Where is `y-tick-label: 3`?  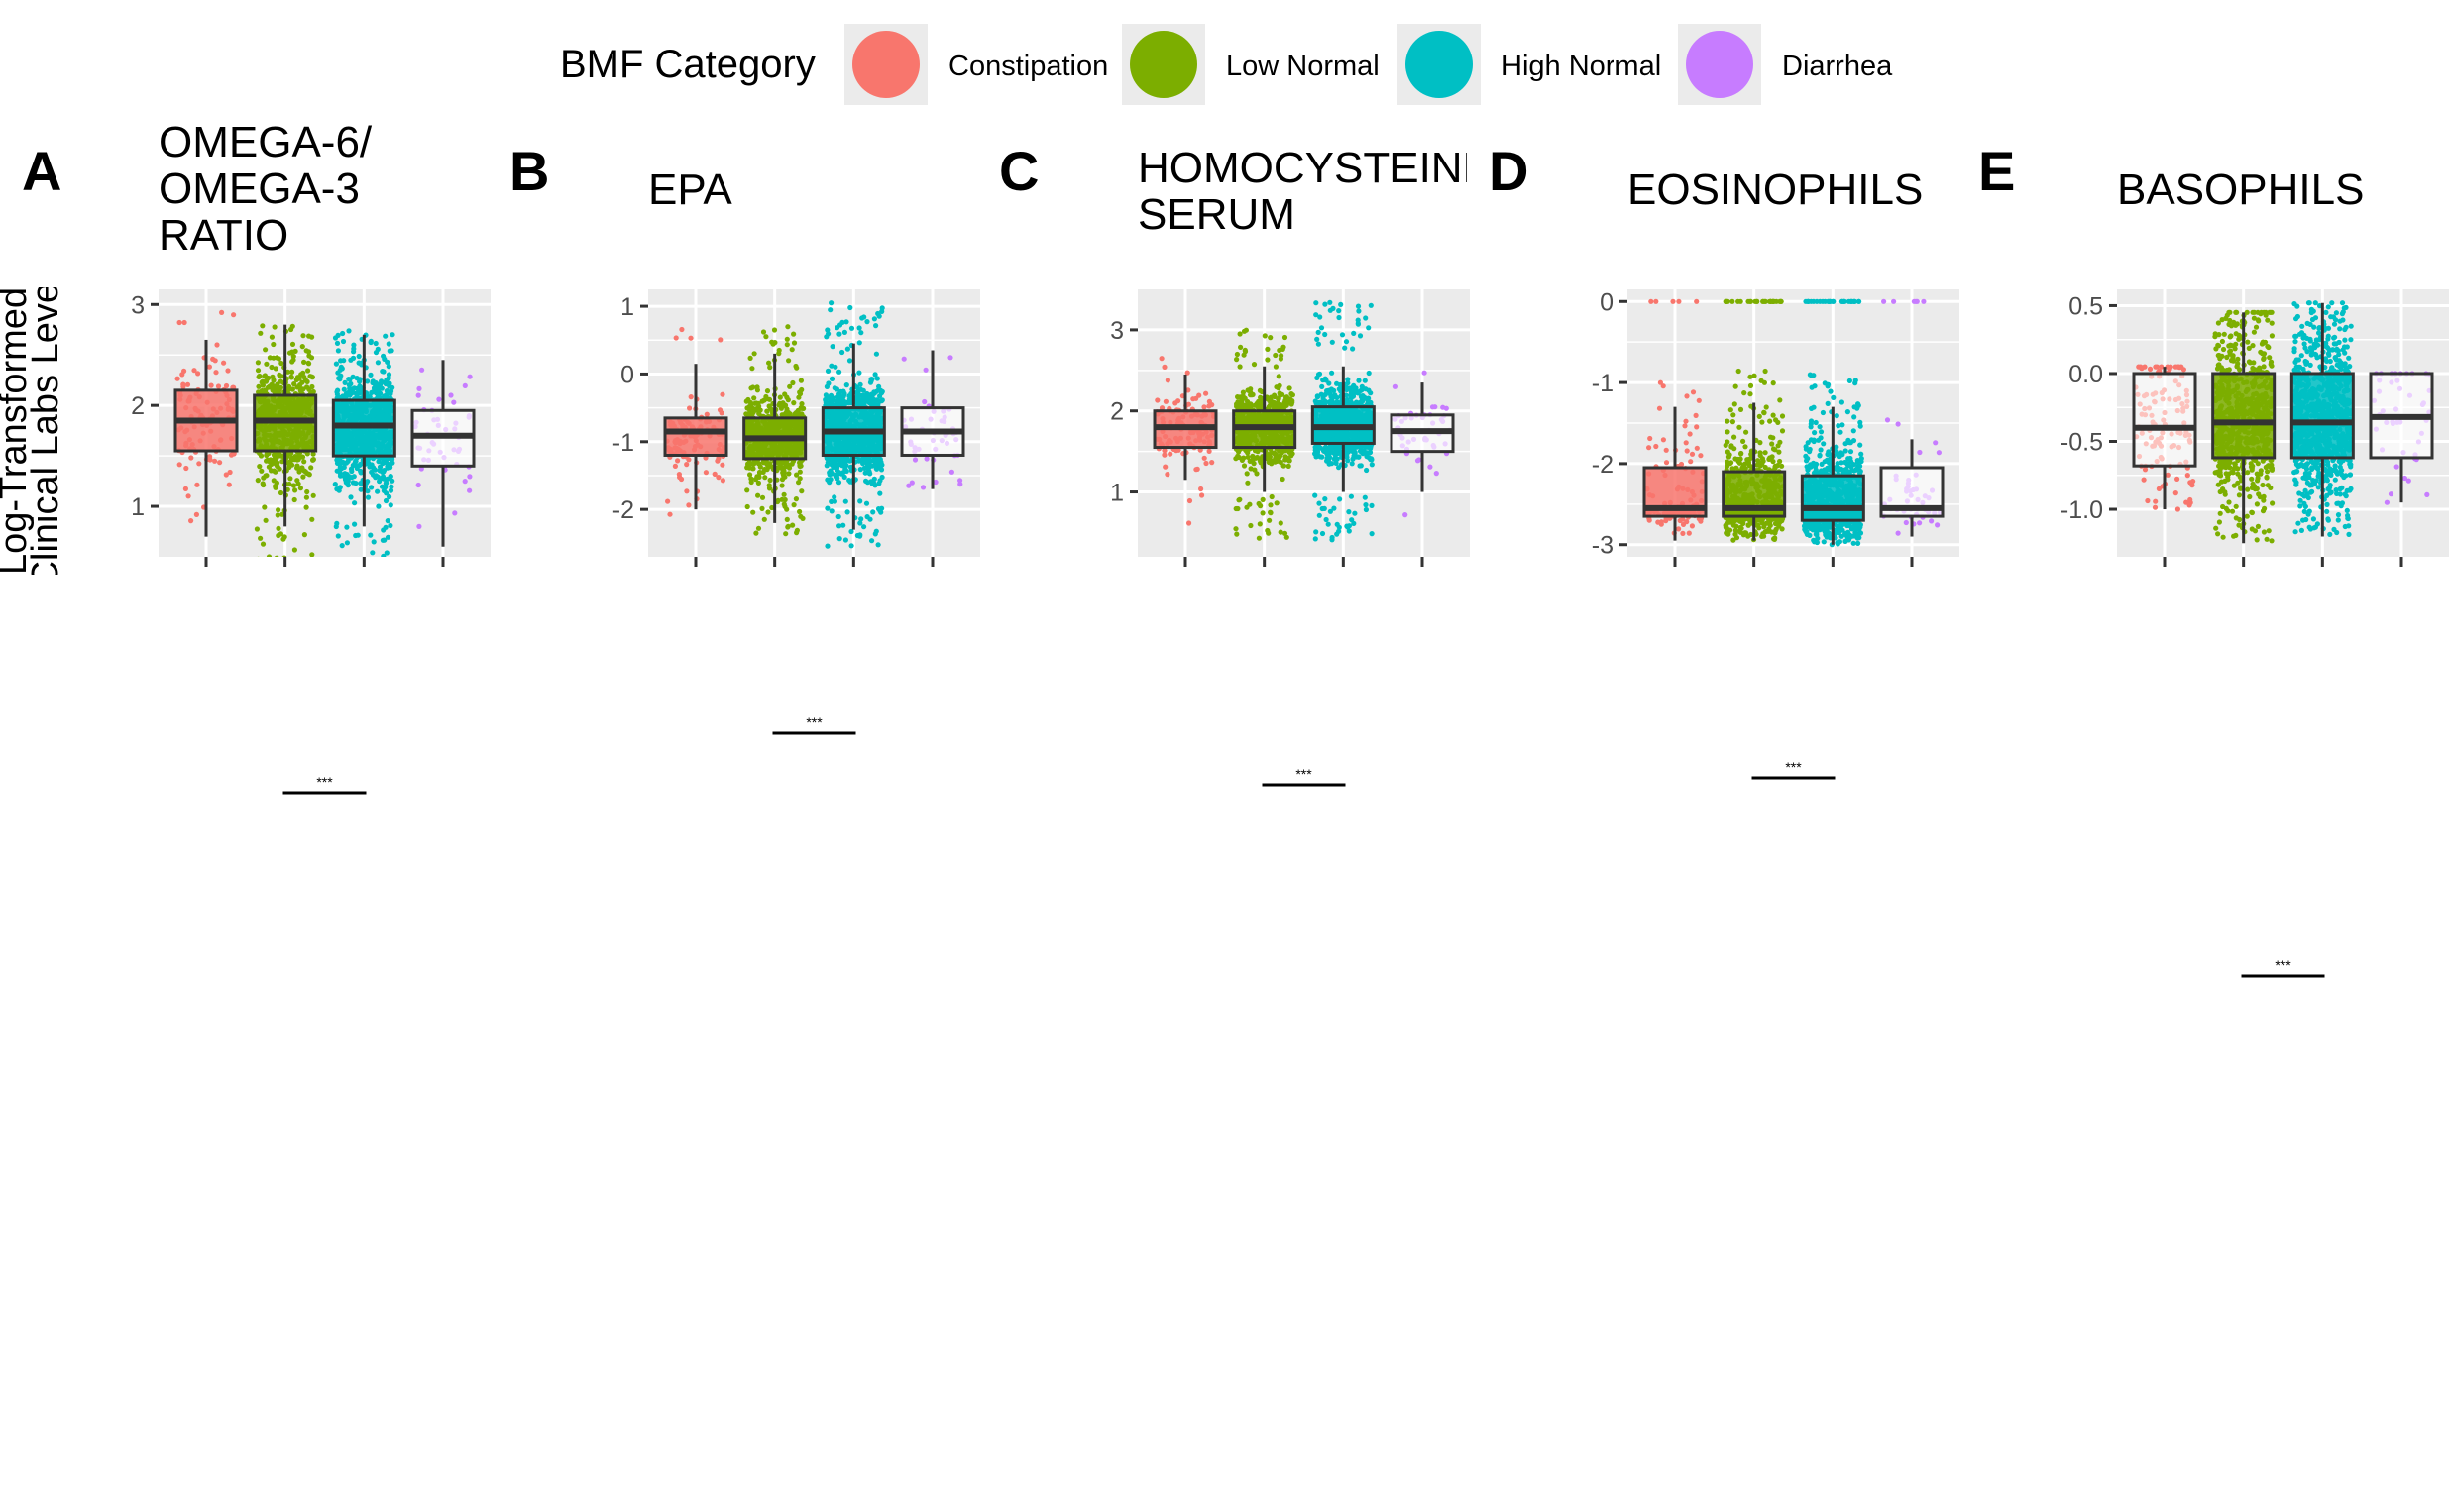
y-tick-label: 3 is located at coordinates (1117, 331).